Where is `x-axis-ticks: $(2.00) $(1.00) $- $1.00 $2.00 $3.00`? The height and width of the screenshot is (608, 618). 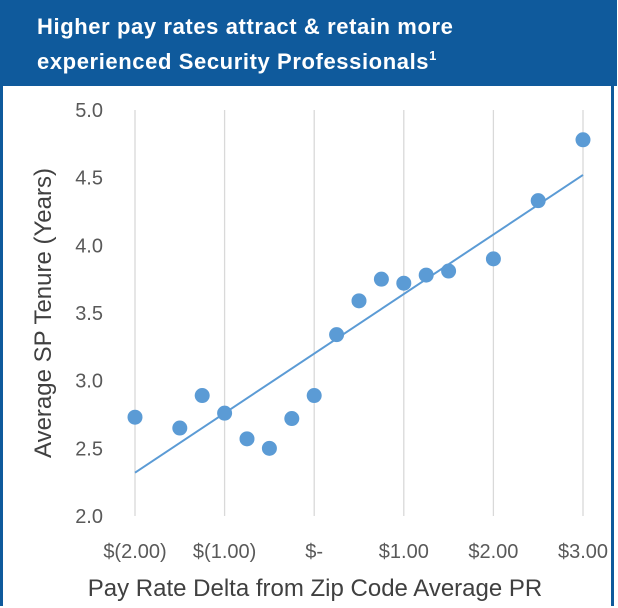
x-axis-ticks: $(2.00) $(1.00) $- $1.00 $2.00 $3.00 is located at coordinates (355, 552).